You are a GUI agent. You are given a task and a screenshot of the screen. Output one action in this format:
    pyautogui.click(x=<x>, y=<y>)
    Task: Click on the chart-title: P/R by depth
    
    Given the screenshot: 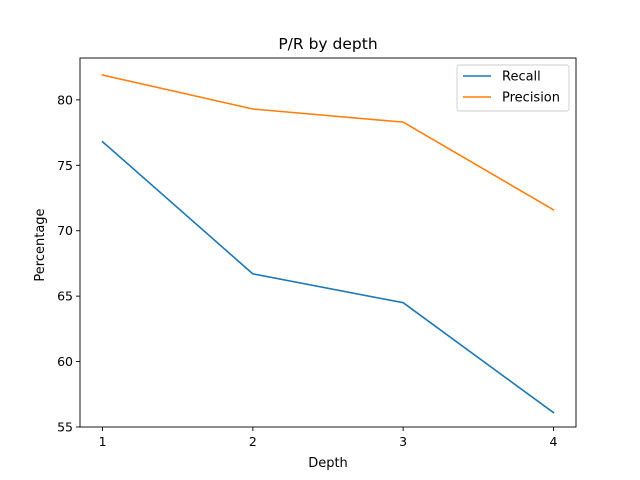 What is the action you would take?
    pyautogui.click(x=327, y=44)
    